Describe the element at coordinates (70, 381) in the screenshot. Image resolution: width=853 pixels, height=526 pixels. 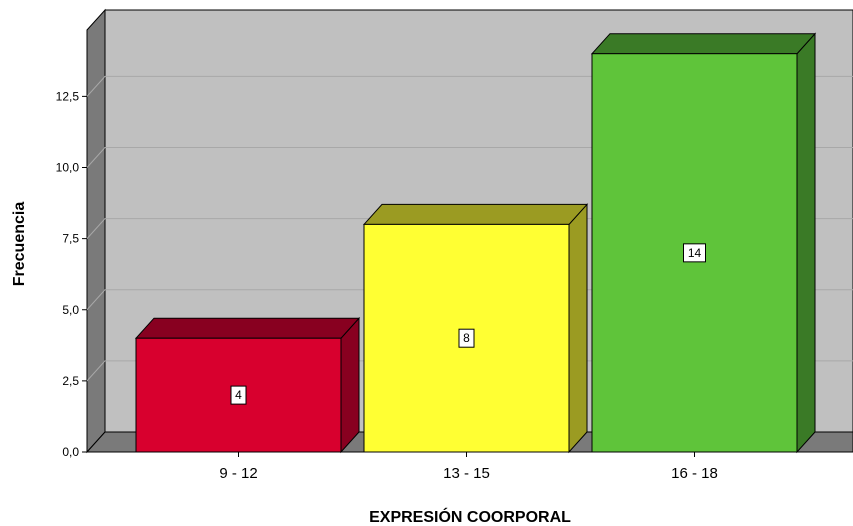
I see `y-tick-label: 2,5` at that location.